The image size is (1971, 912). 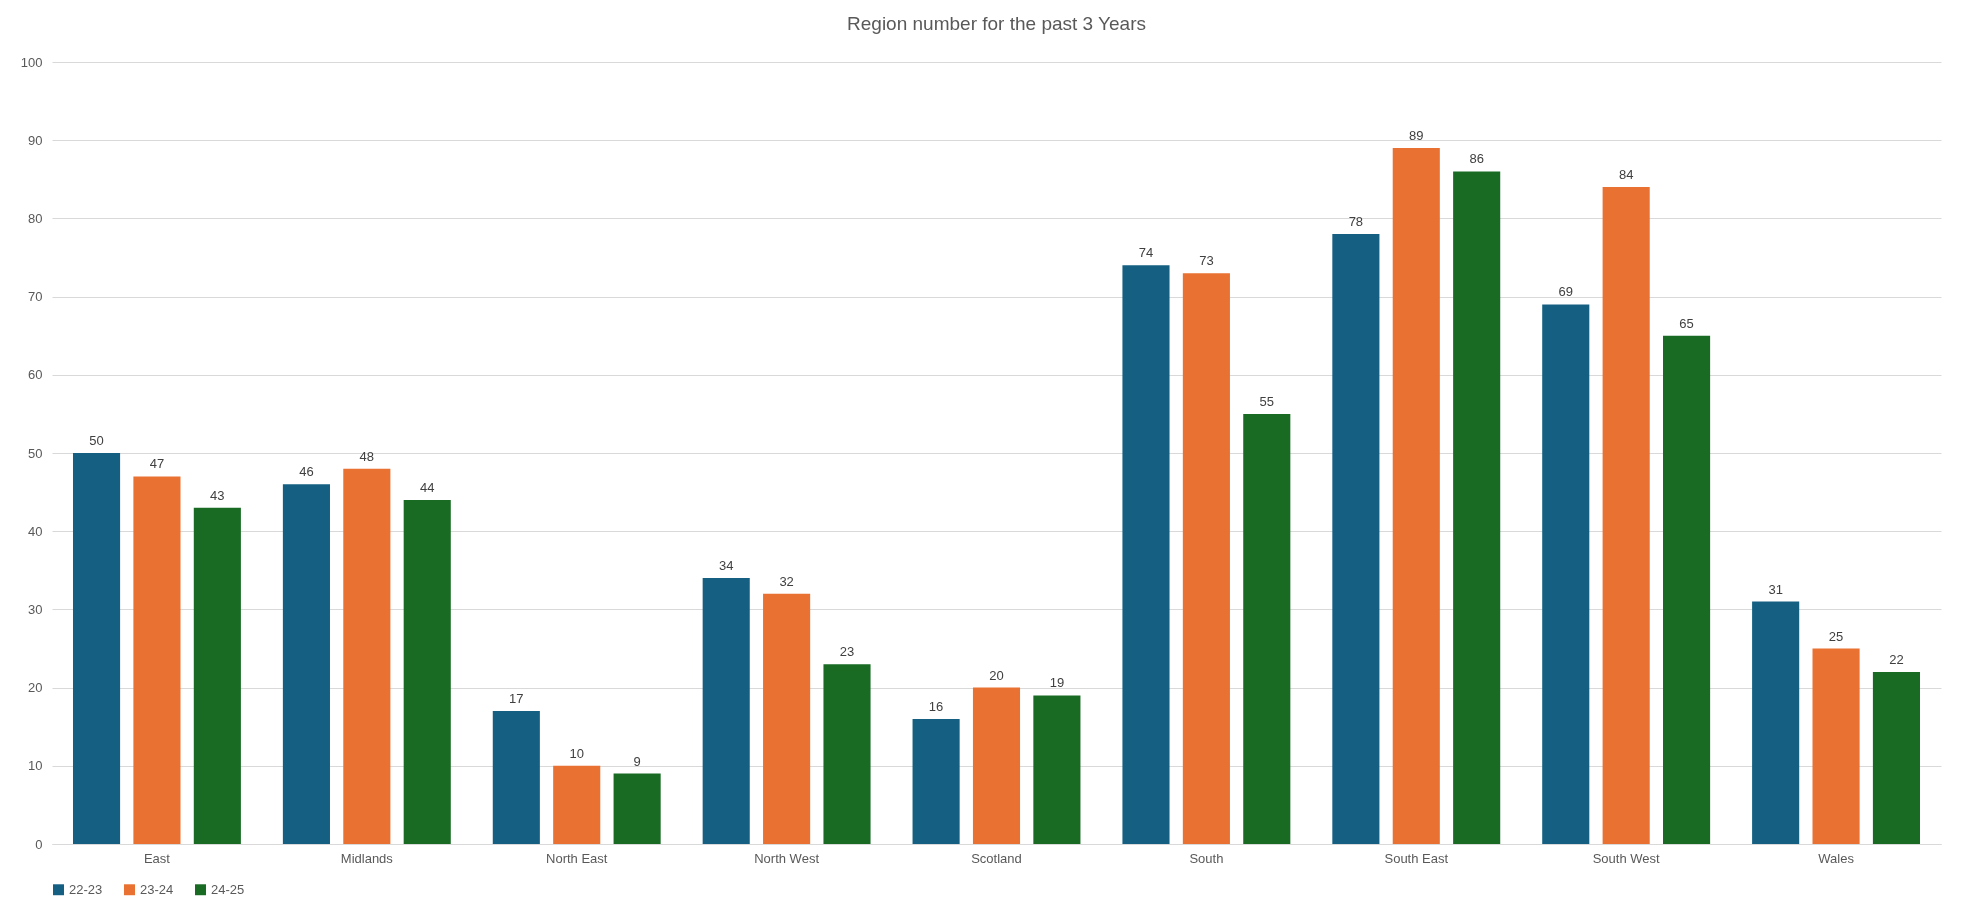 What do you see at coordinates (1836, 858) in the screenshot?
I see `x-tick-label: Wales` at bounding box center [1836, 858].